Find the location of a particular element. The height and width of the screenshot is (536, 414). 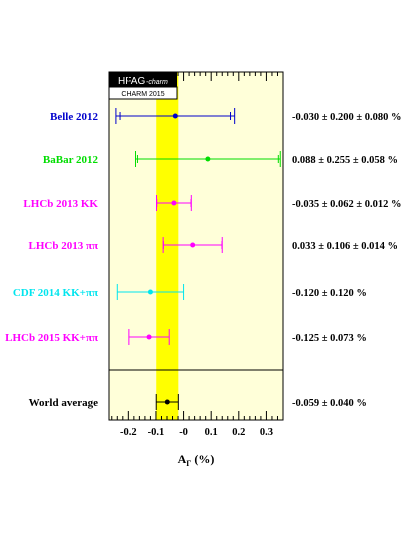

x-axis-subscript: Γ is located at coordinates (188, 463).